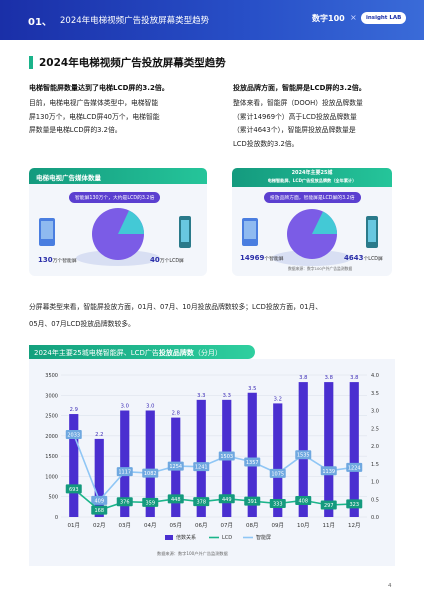 The height and width of the screenshot is (600, 424). Describe the element at coordinates (214, 500) in the screenshot. I see `lcd-line` at that location.